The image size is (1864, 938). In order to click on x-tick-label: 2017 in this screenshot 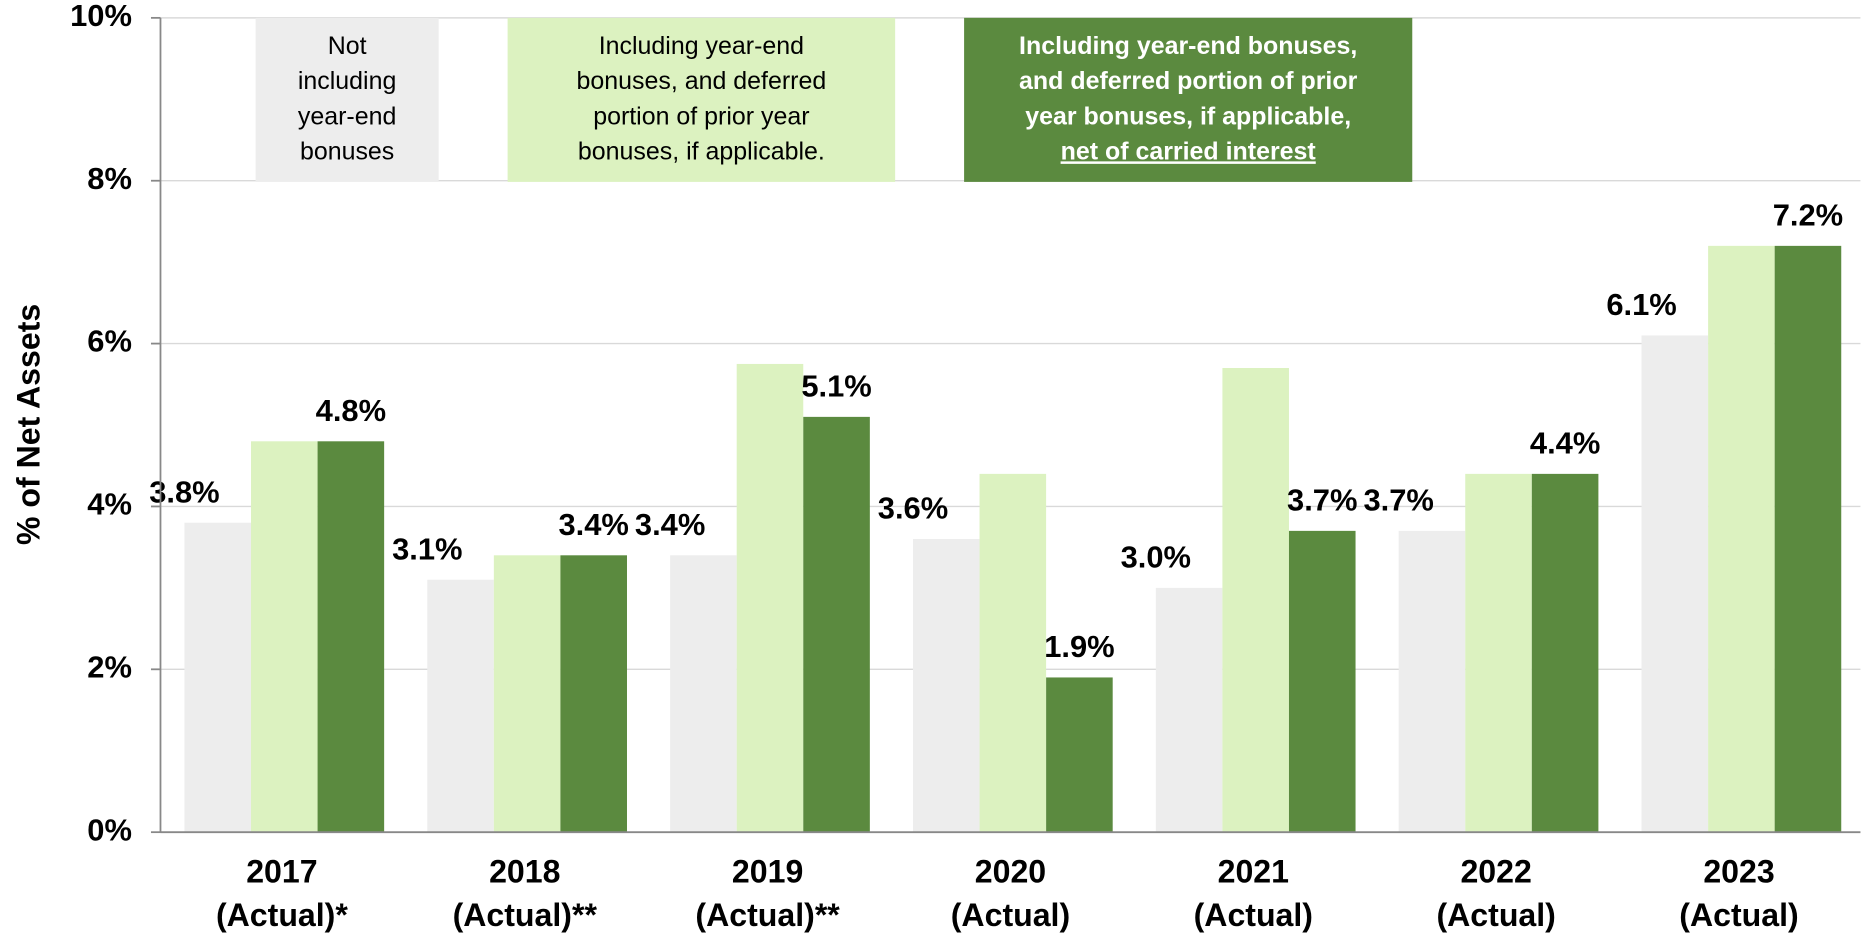, I will do `click(281, 871)`.